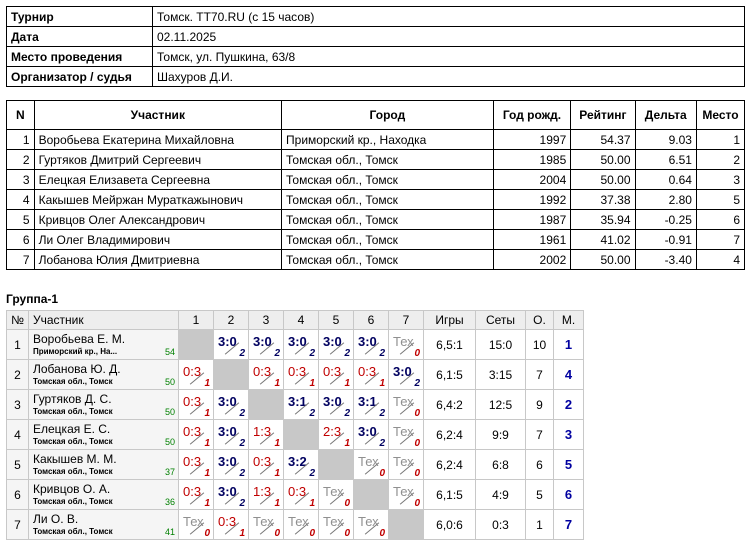  What do you see at coordinates (720, 239) in the screenshot?
I see `participant-place: 7` at bounding box center [720, 239].